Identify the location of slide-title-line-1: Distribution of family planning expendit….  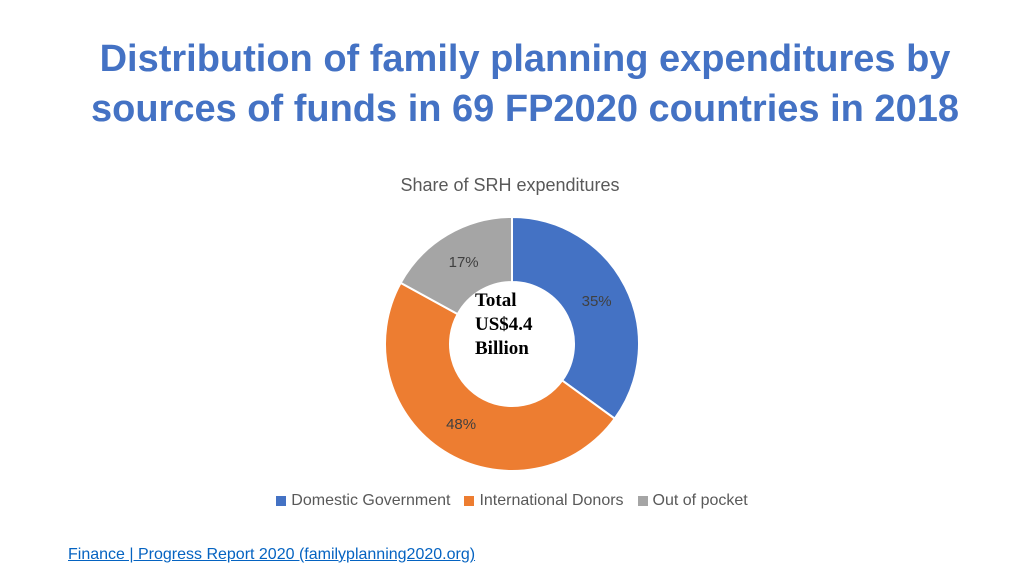
(525, 59).